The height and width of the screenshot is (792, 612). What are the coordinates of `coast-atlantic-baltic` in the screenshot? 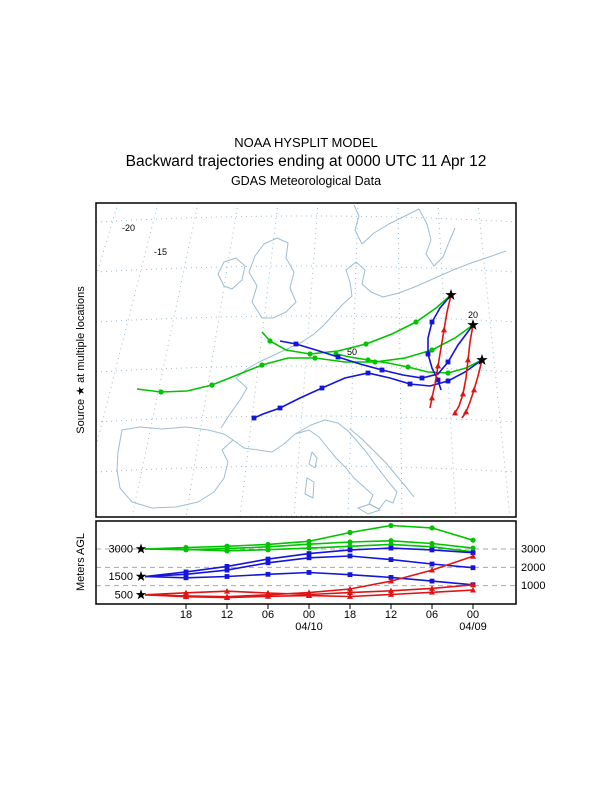 It's located at (363, 339).